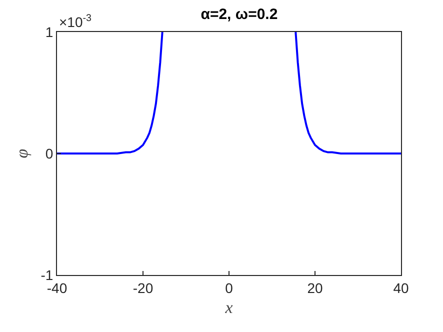  What do you see at coordinates (49, 32) in the screenshot?
I see `y-tick-label: 1` at bounding box center [49, 32].